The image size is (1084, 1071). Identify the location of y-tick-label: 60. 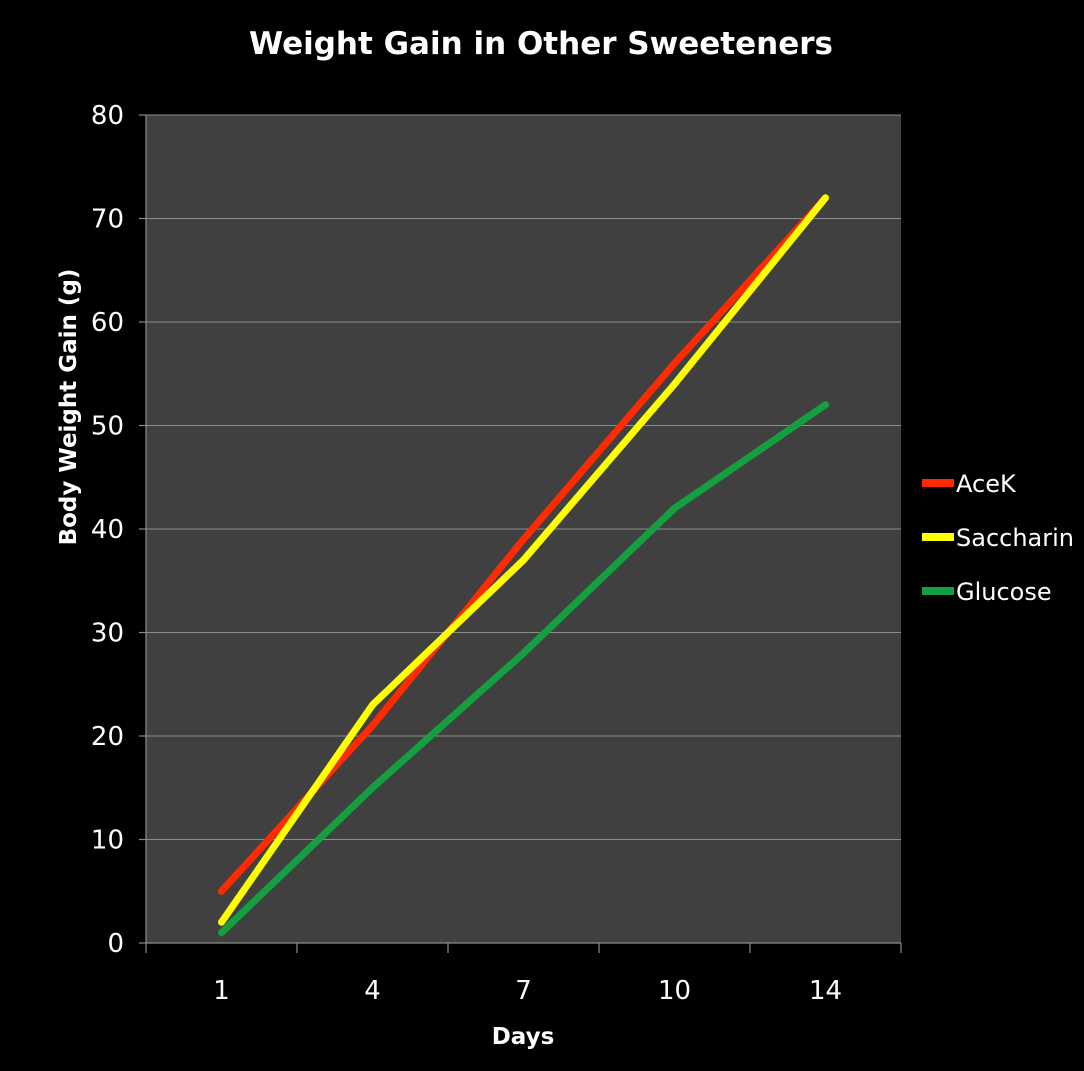
(107, 323).